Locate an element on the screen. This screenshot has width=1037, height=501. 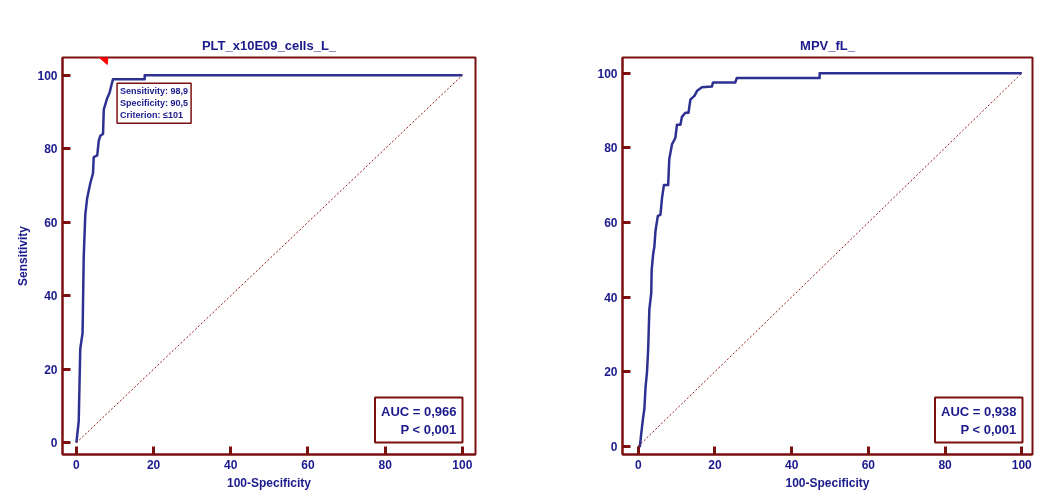
annotation: AUC = 0,966 P < 0,001 is located at coordinates (418, 420).